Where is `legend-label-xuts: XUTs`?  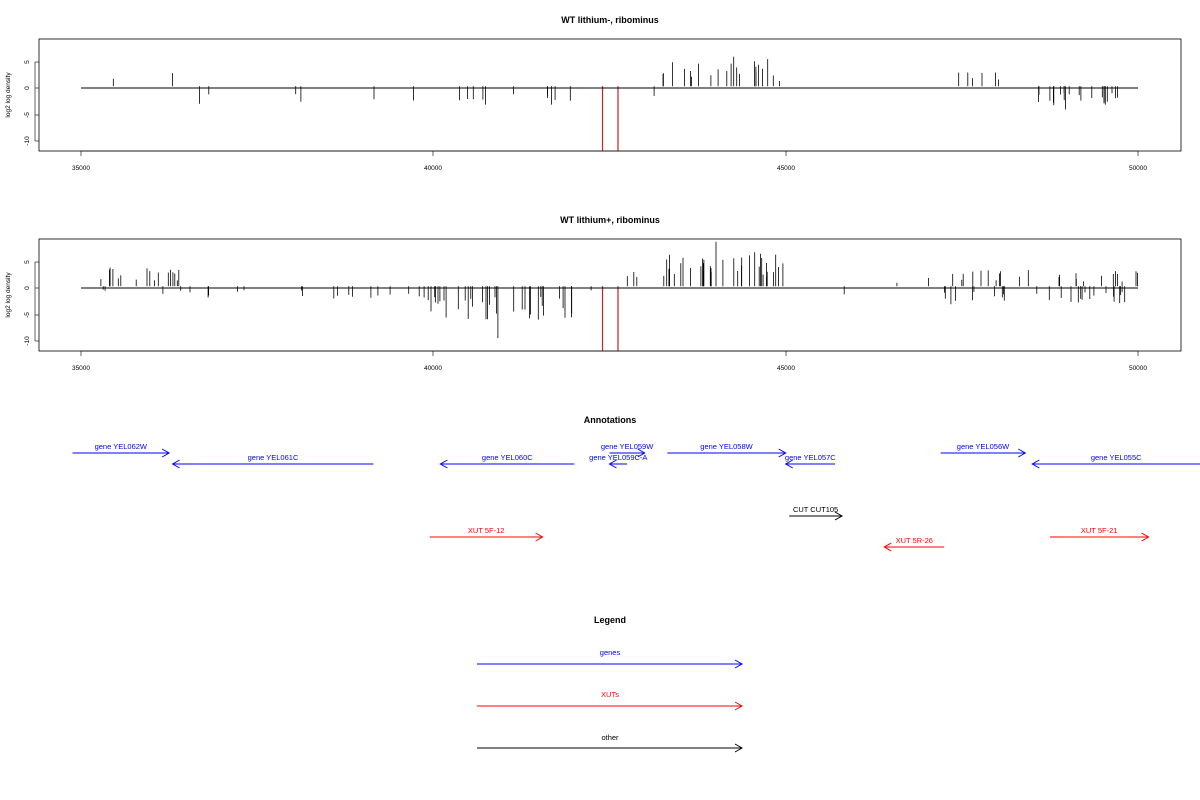 legend-label-xuts: XUTs is located at coordinates (610, 694).